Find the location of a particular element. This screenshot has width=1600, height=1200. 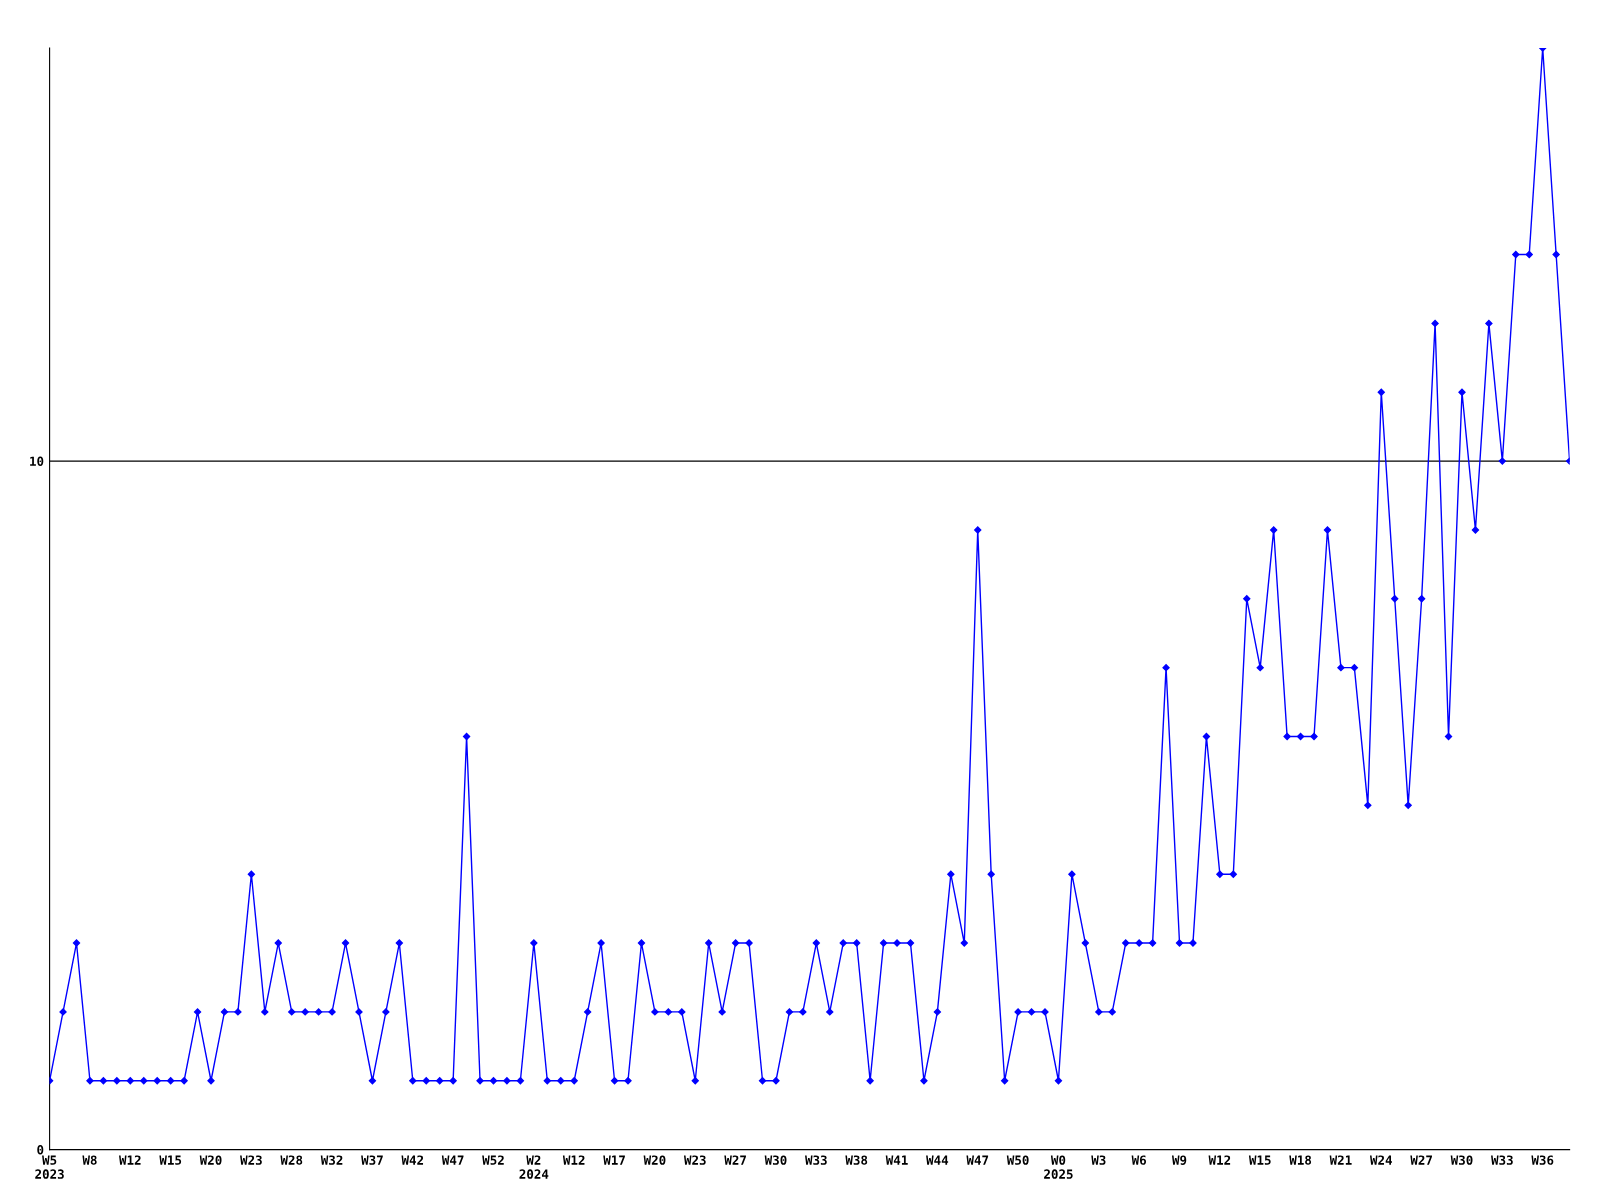

x-tick-label: W41 is located at coordinates (896, 1160).